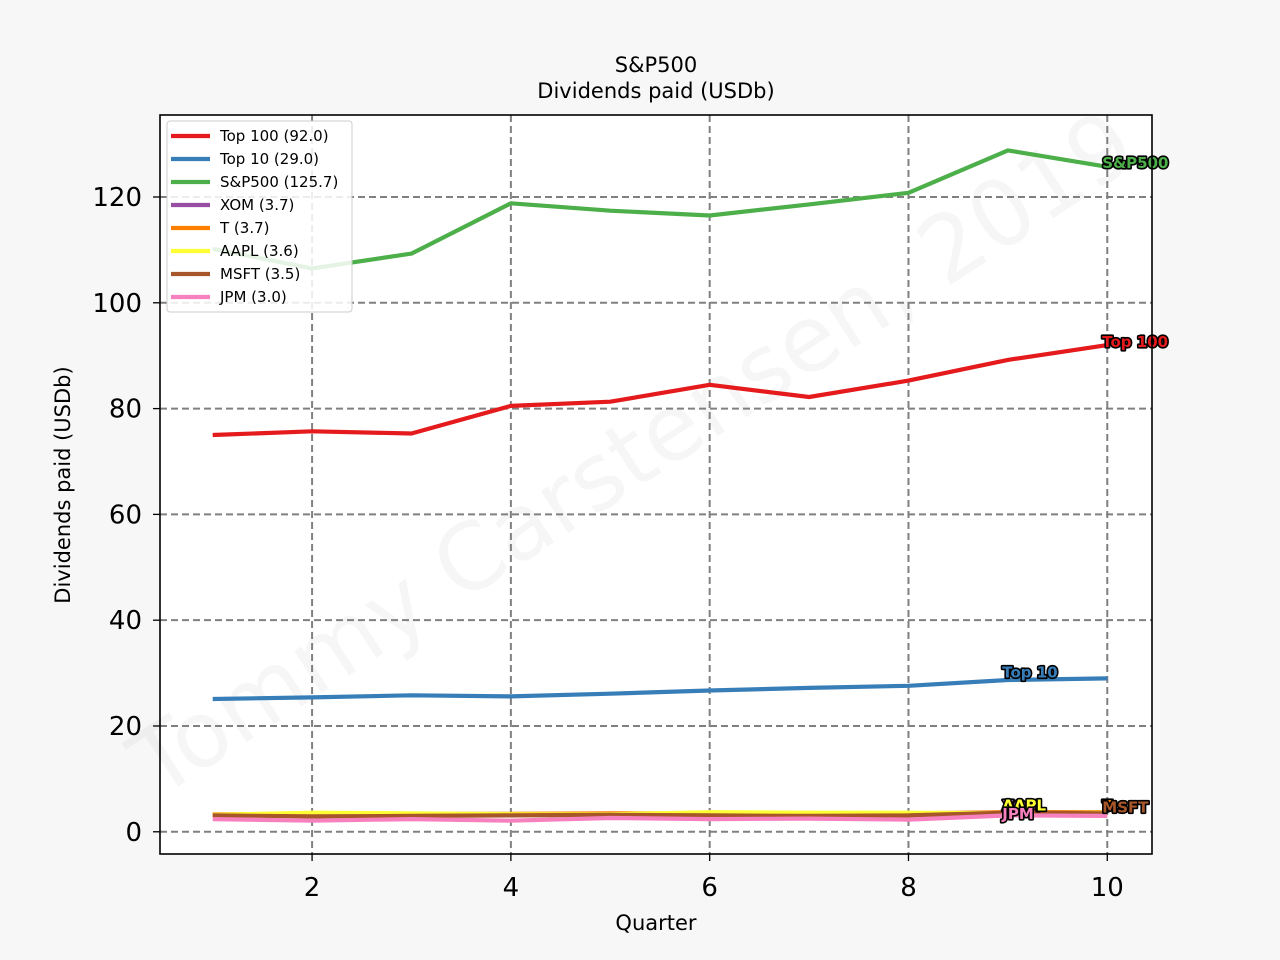 The height and width of the screenshot is (960, 1280). Describe the element at coordinates (63, 484) in the screenshot. I see `y-axis-label: Dividends paid (USDb)` at that location.